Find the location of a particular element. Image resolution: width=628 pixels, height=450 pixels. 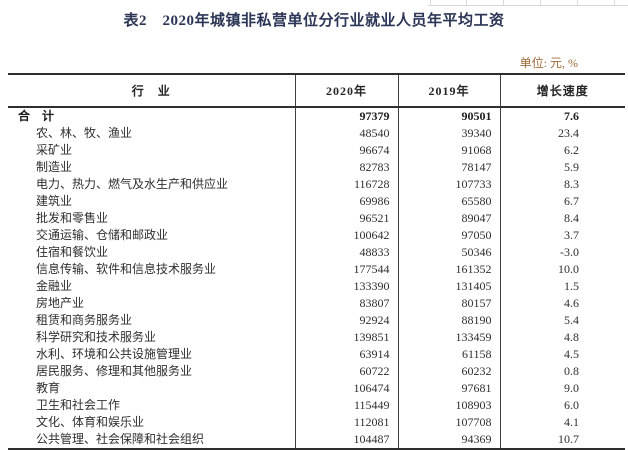

table-row: 租赁和商务服务业 92924 88190 5.4 is located at coordinates (316, 320).